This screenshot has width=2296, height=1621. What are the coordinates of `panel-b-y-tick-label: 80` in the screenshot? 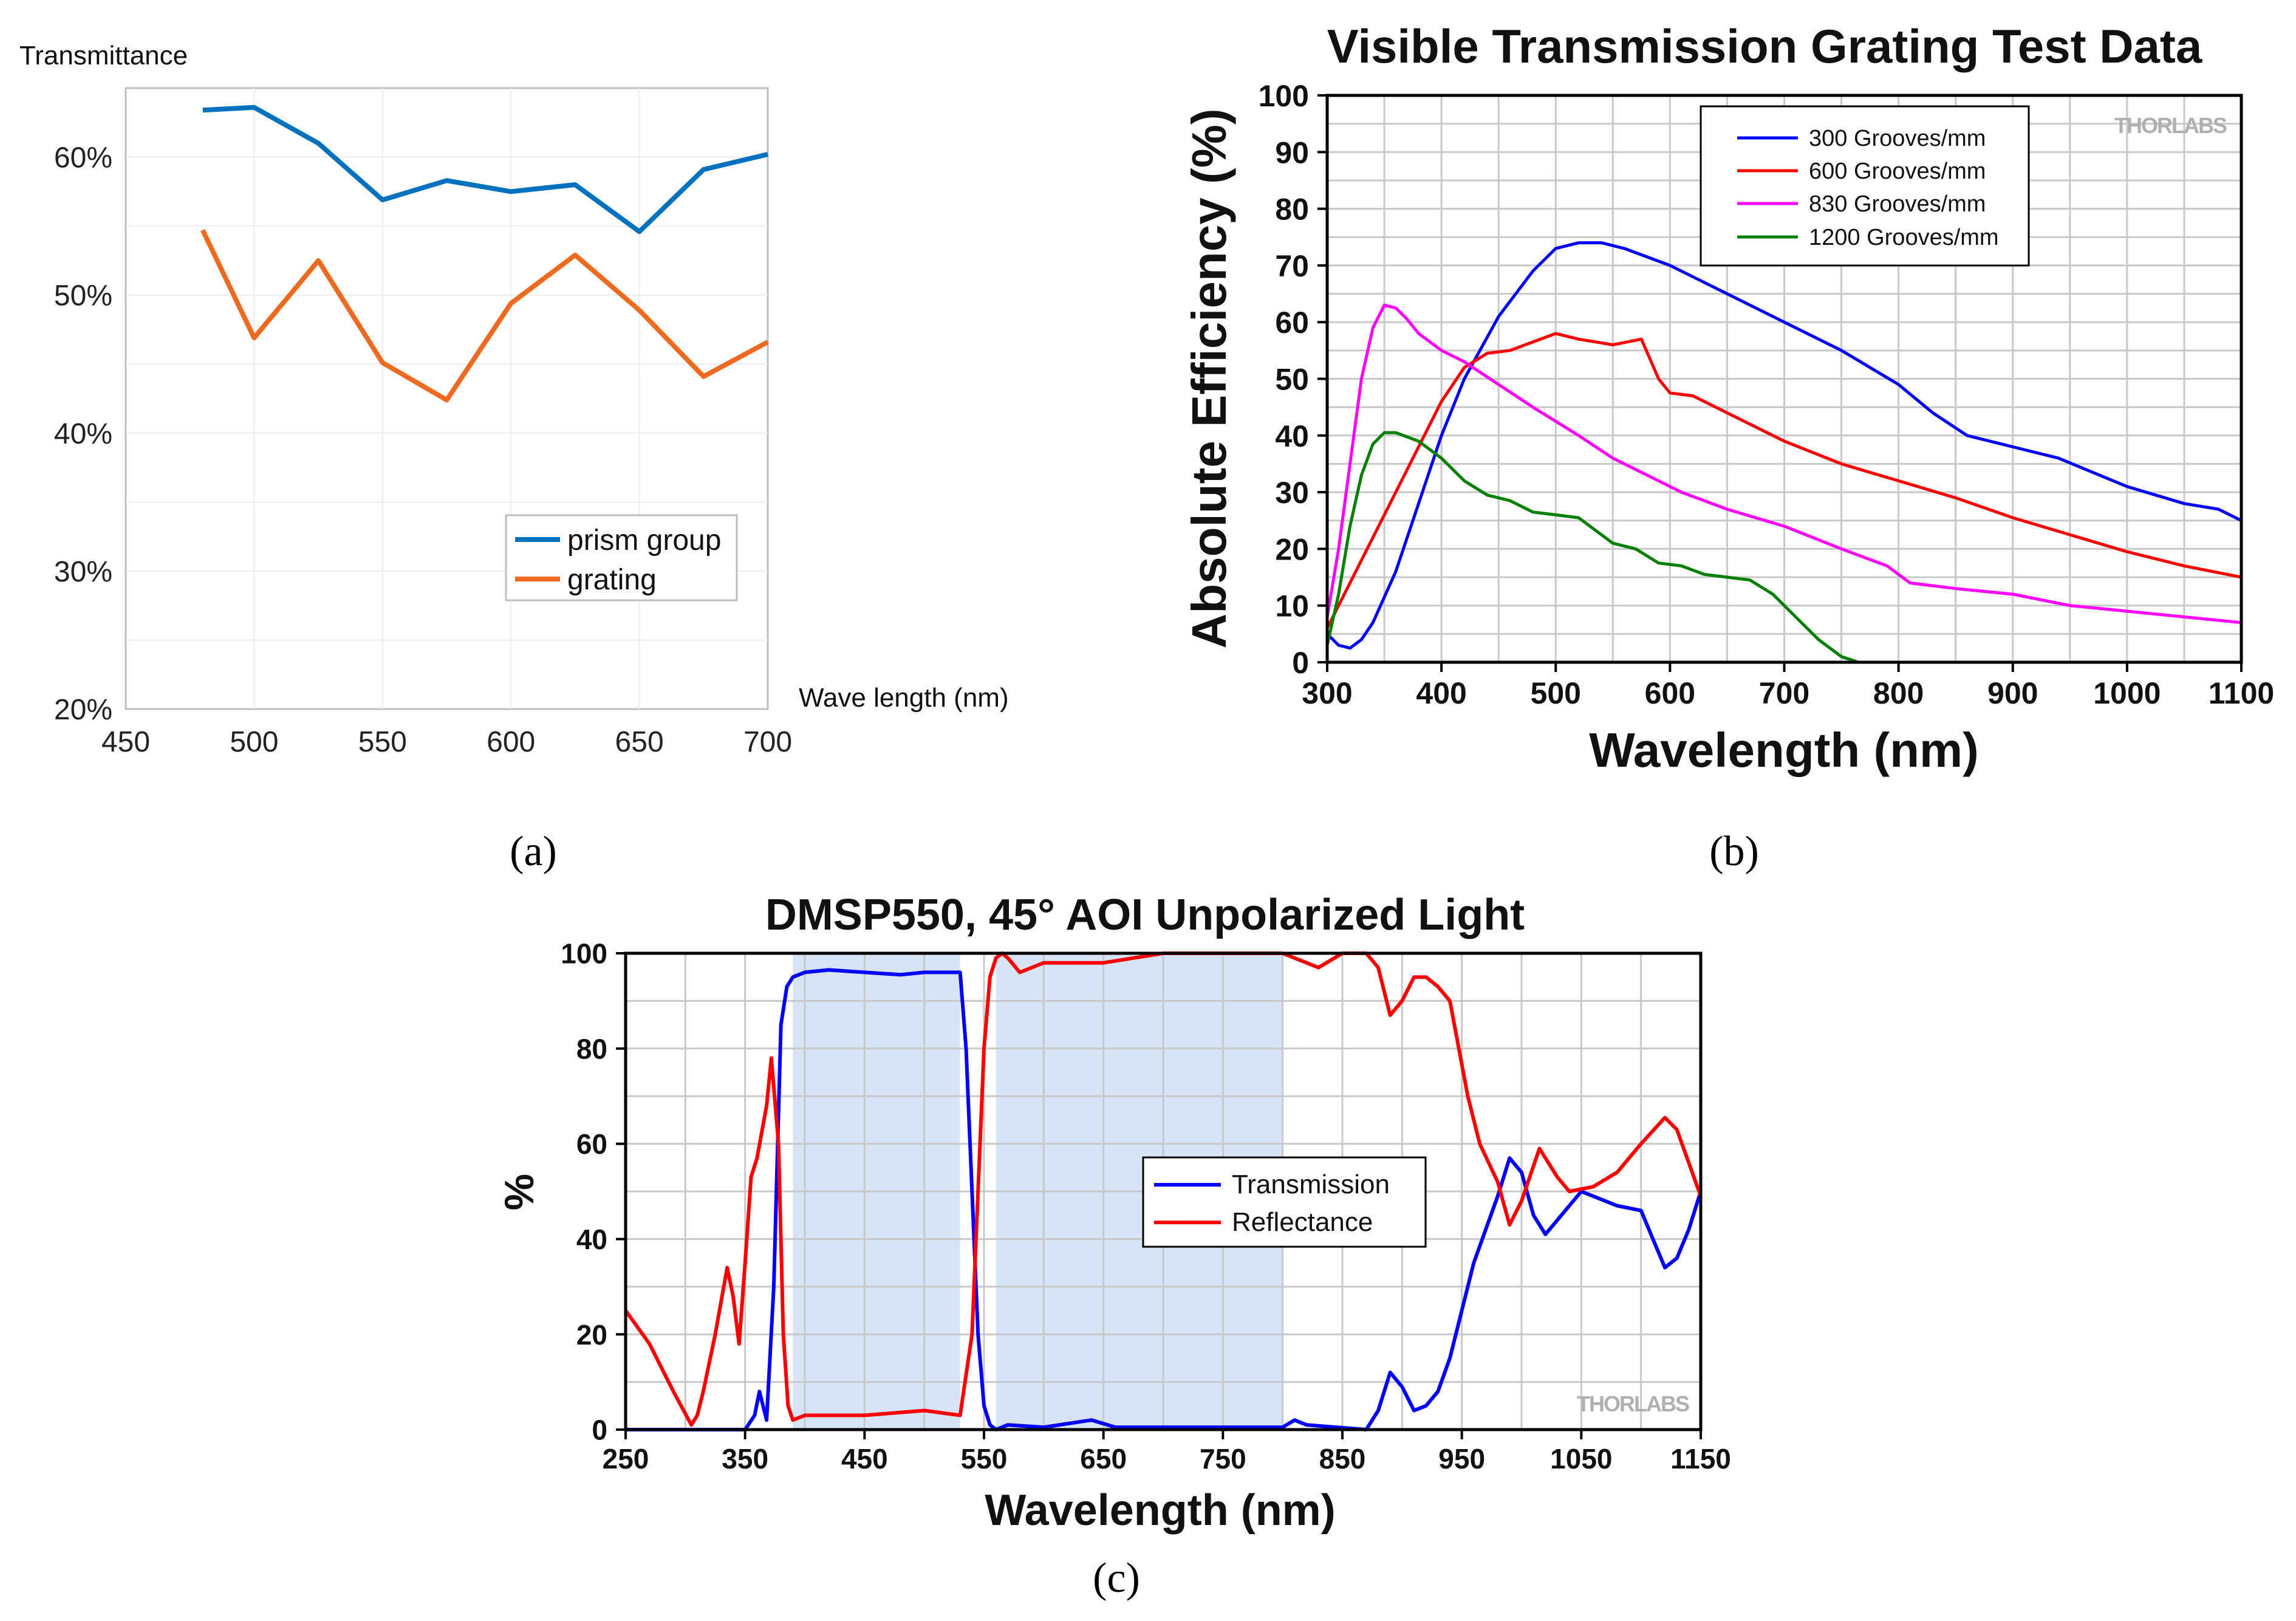 It's located at (1292, 210).